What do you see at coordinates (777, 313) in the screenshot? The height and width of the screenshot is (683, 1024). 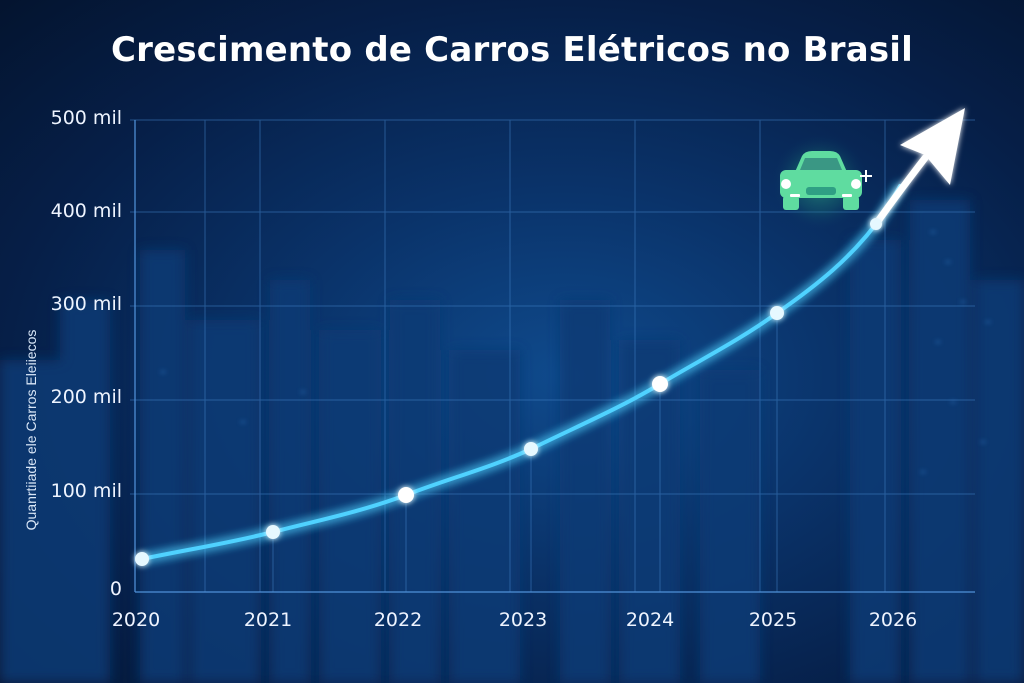 I see `marker-2025` at bounding box center [777, 313].